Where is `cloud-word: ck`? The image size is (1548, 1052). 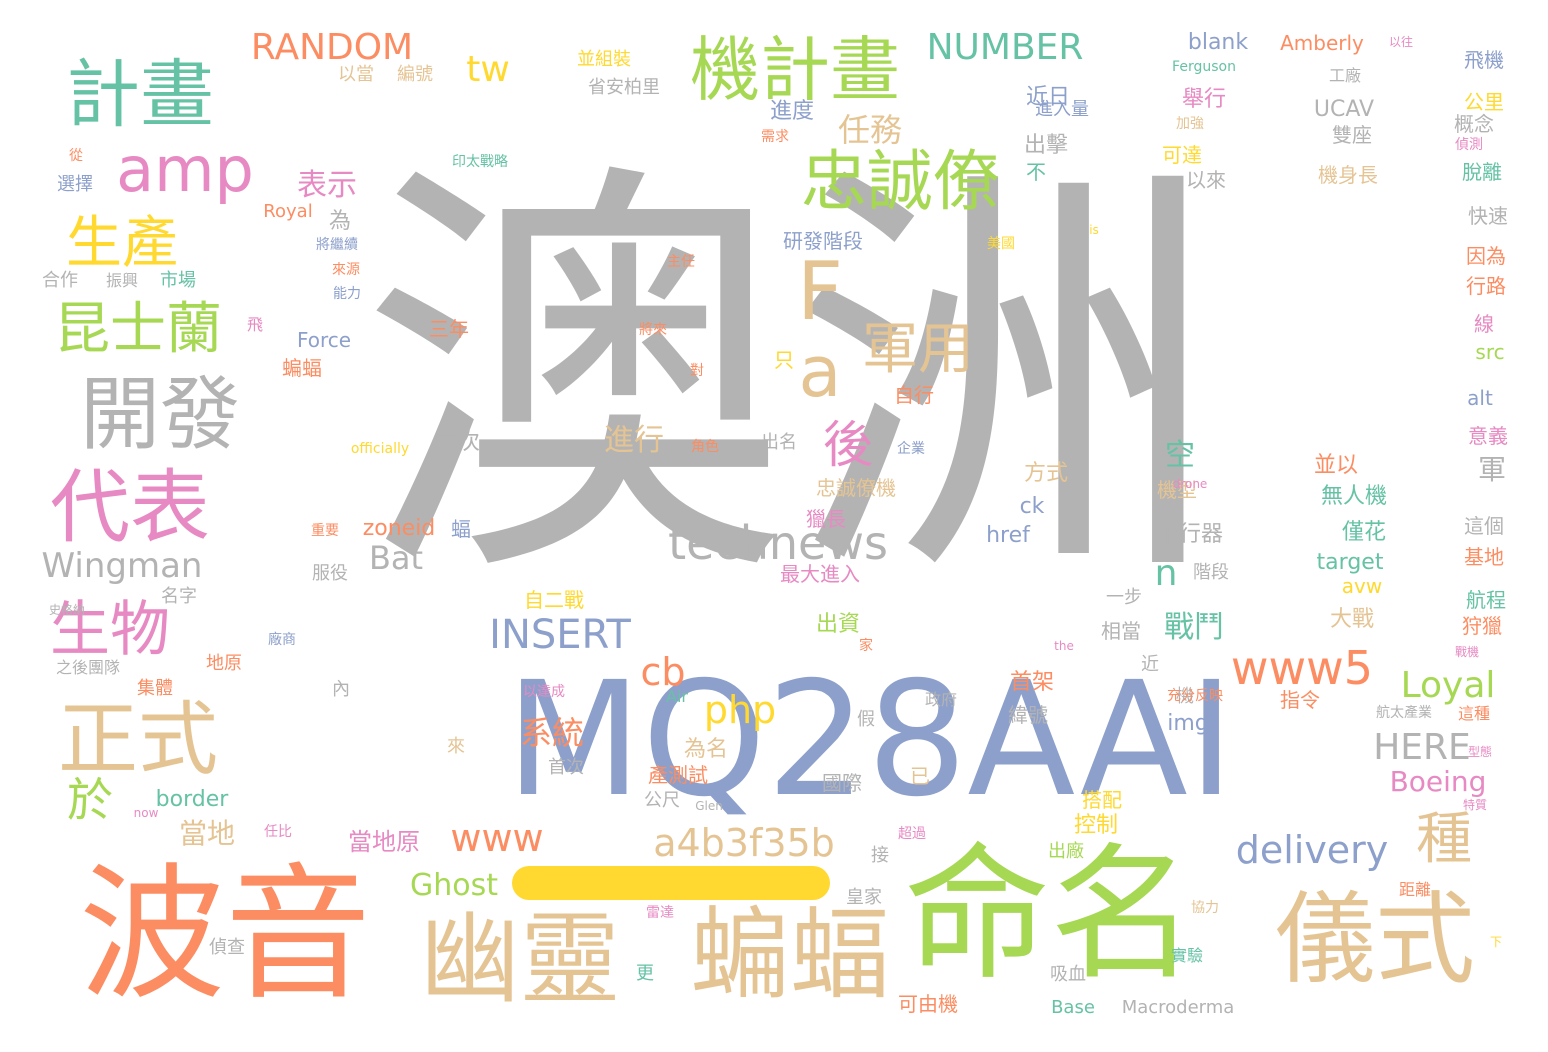
cloud-word: ck is located at coordinates (1032, 506).